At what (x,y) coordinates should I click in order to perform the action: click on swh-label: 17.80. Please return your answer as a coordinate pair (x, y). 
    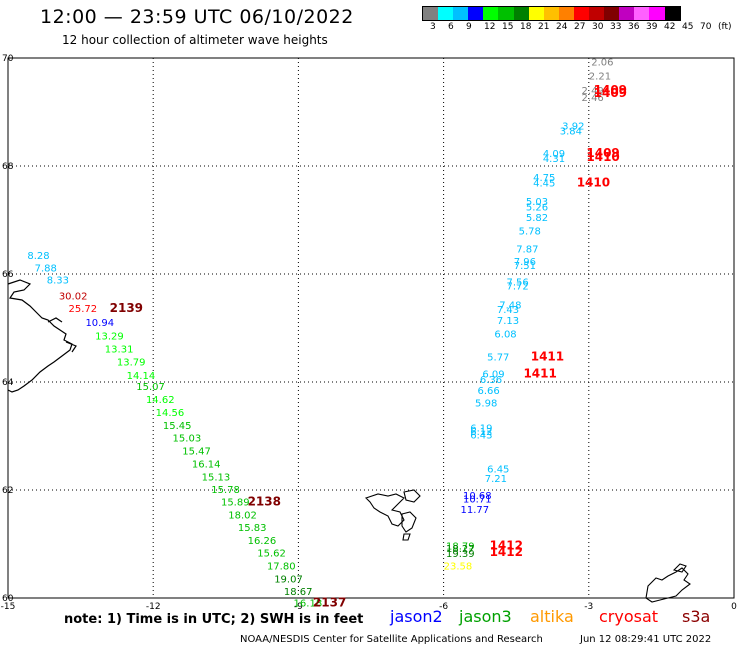
    Looking at the image, I should click on (281, 566).